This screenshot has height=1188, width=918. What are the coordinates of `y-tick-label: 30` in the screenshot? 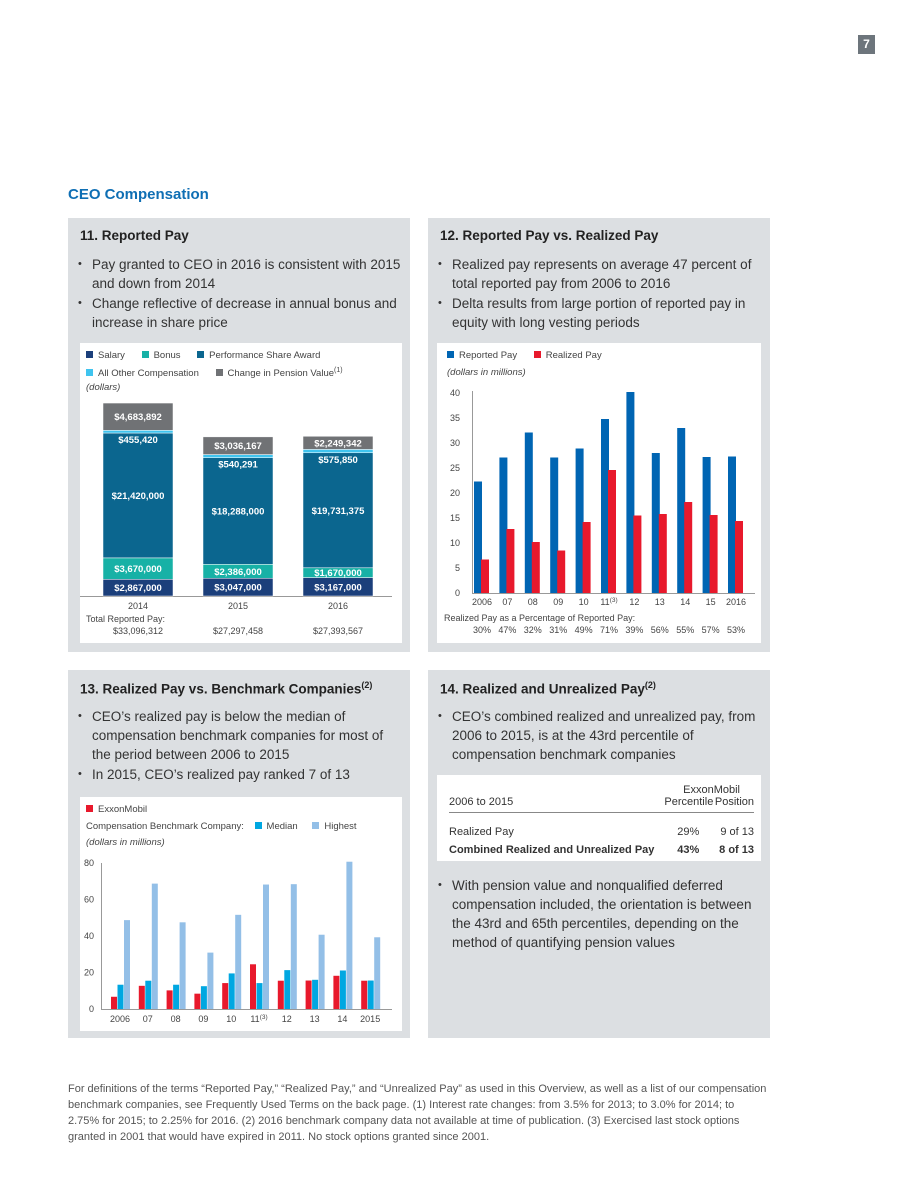 It's located at (455, 443).